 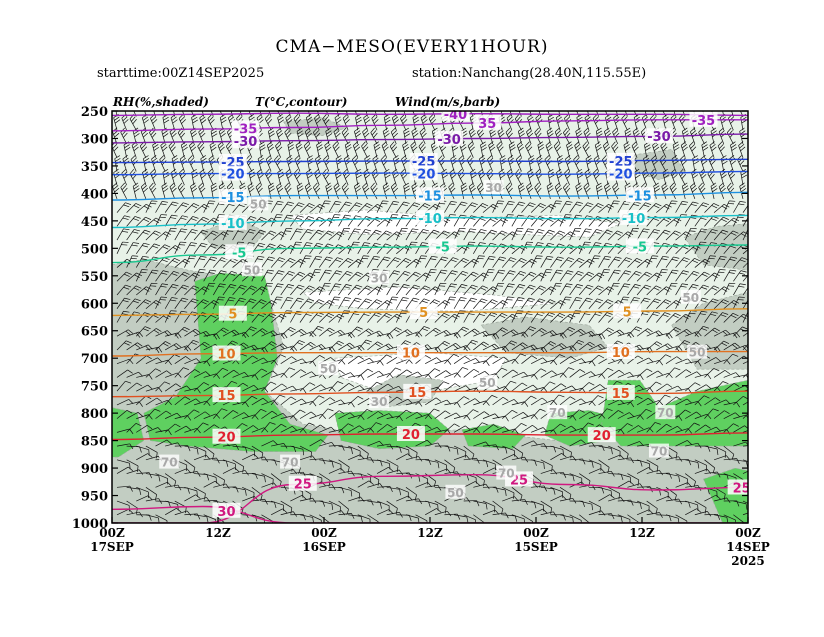 I want to click on x-tick-hour: 12Z, so click(x=642, y=533).